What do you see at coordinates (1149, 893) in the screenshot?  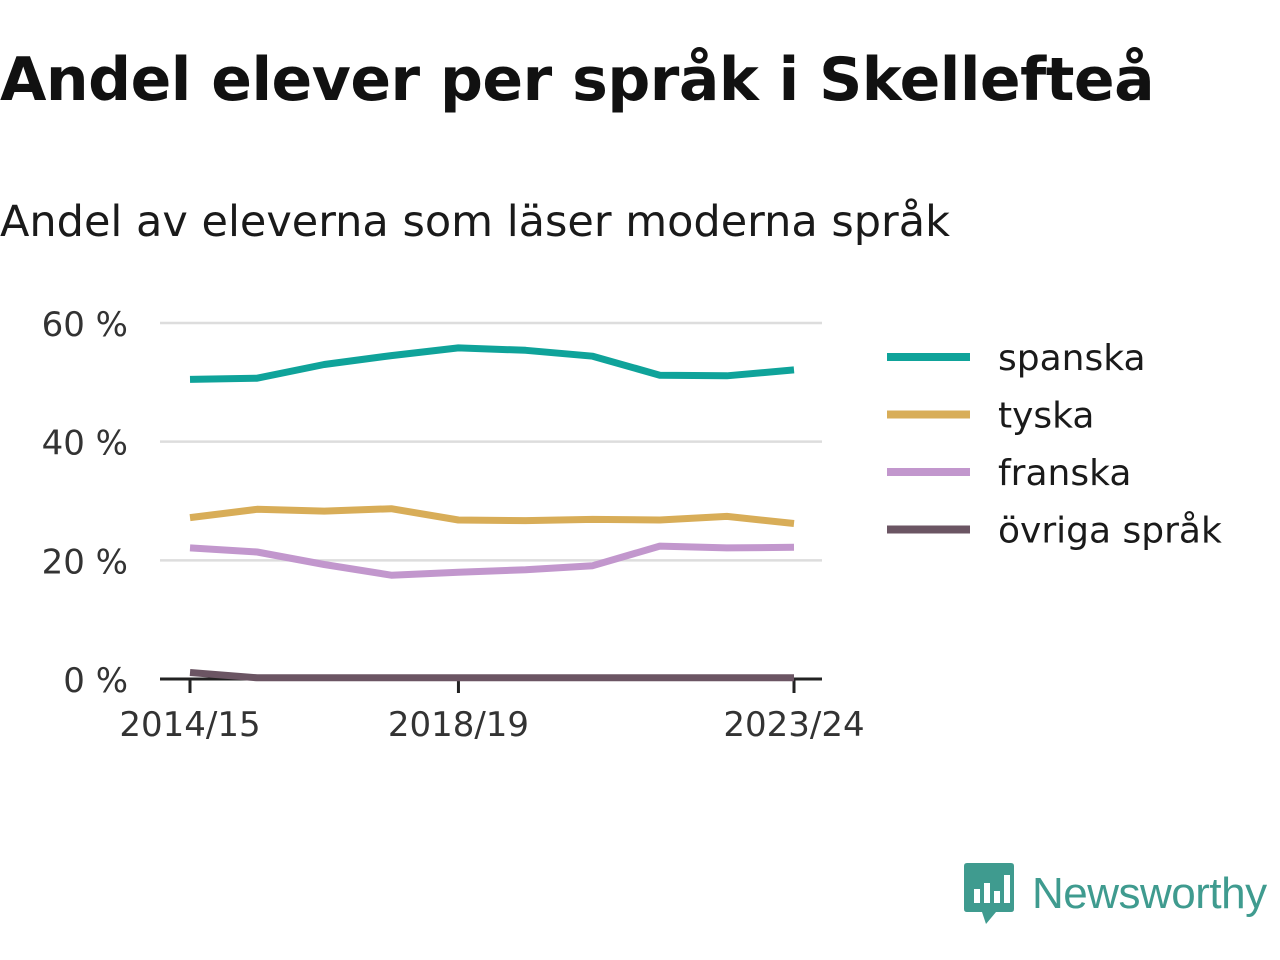 I see `brand-name: Newsworthy` at bounding box center [1149, 893].